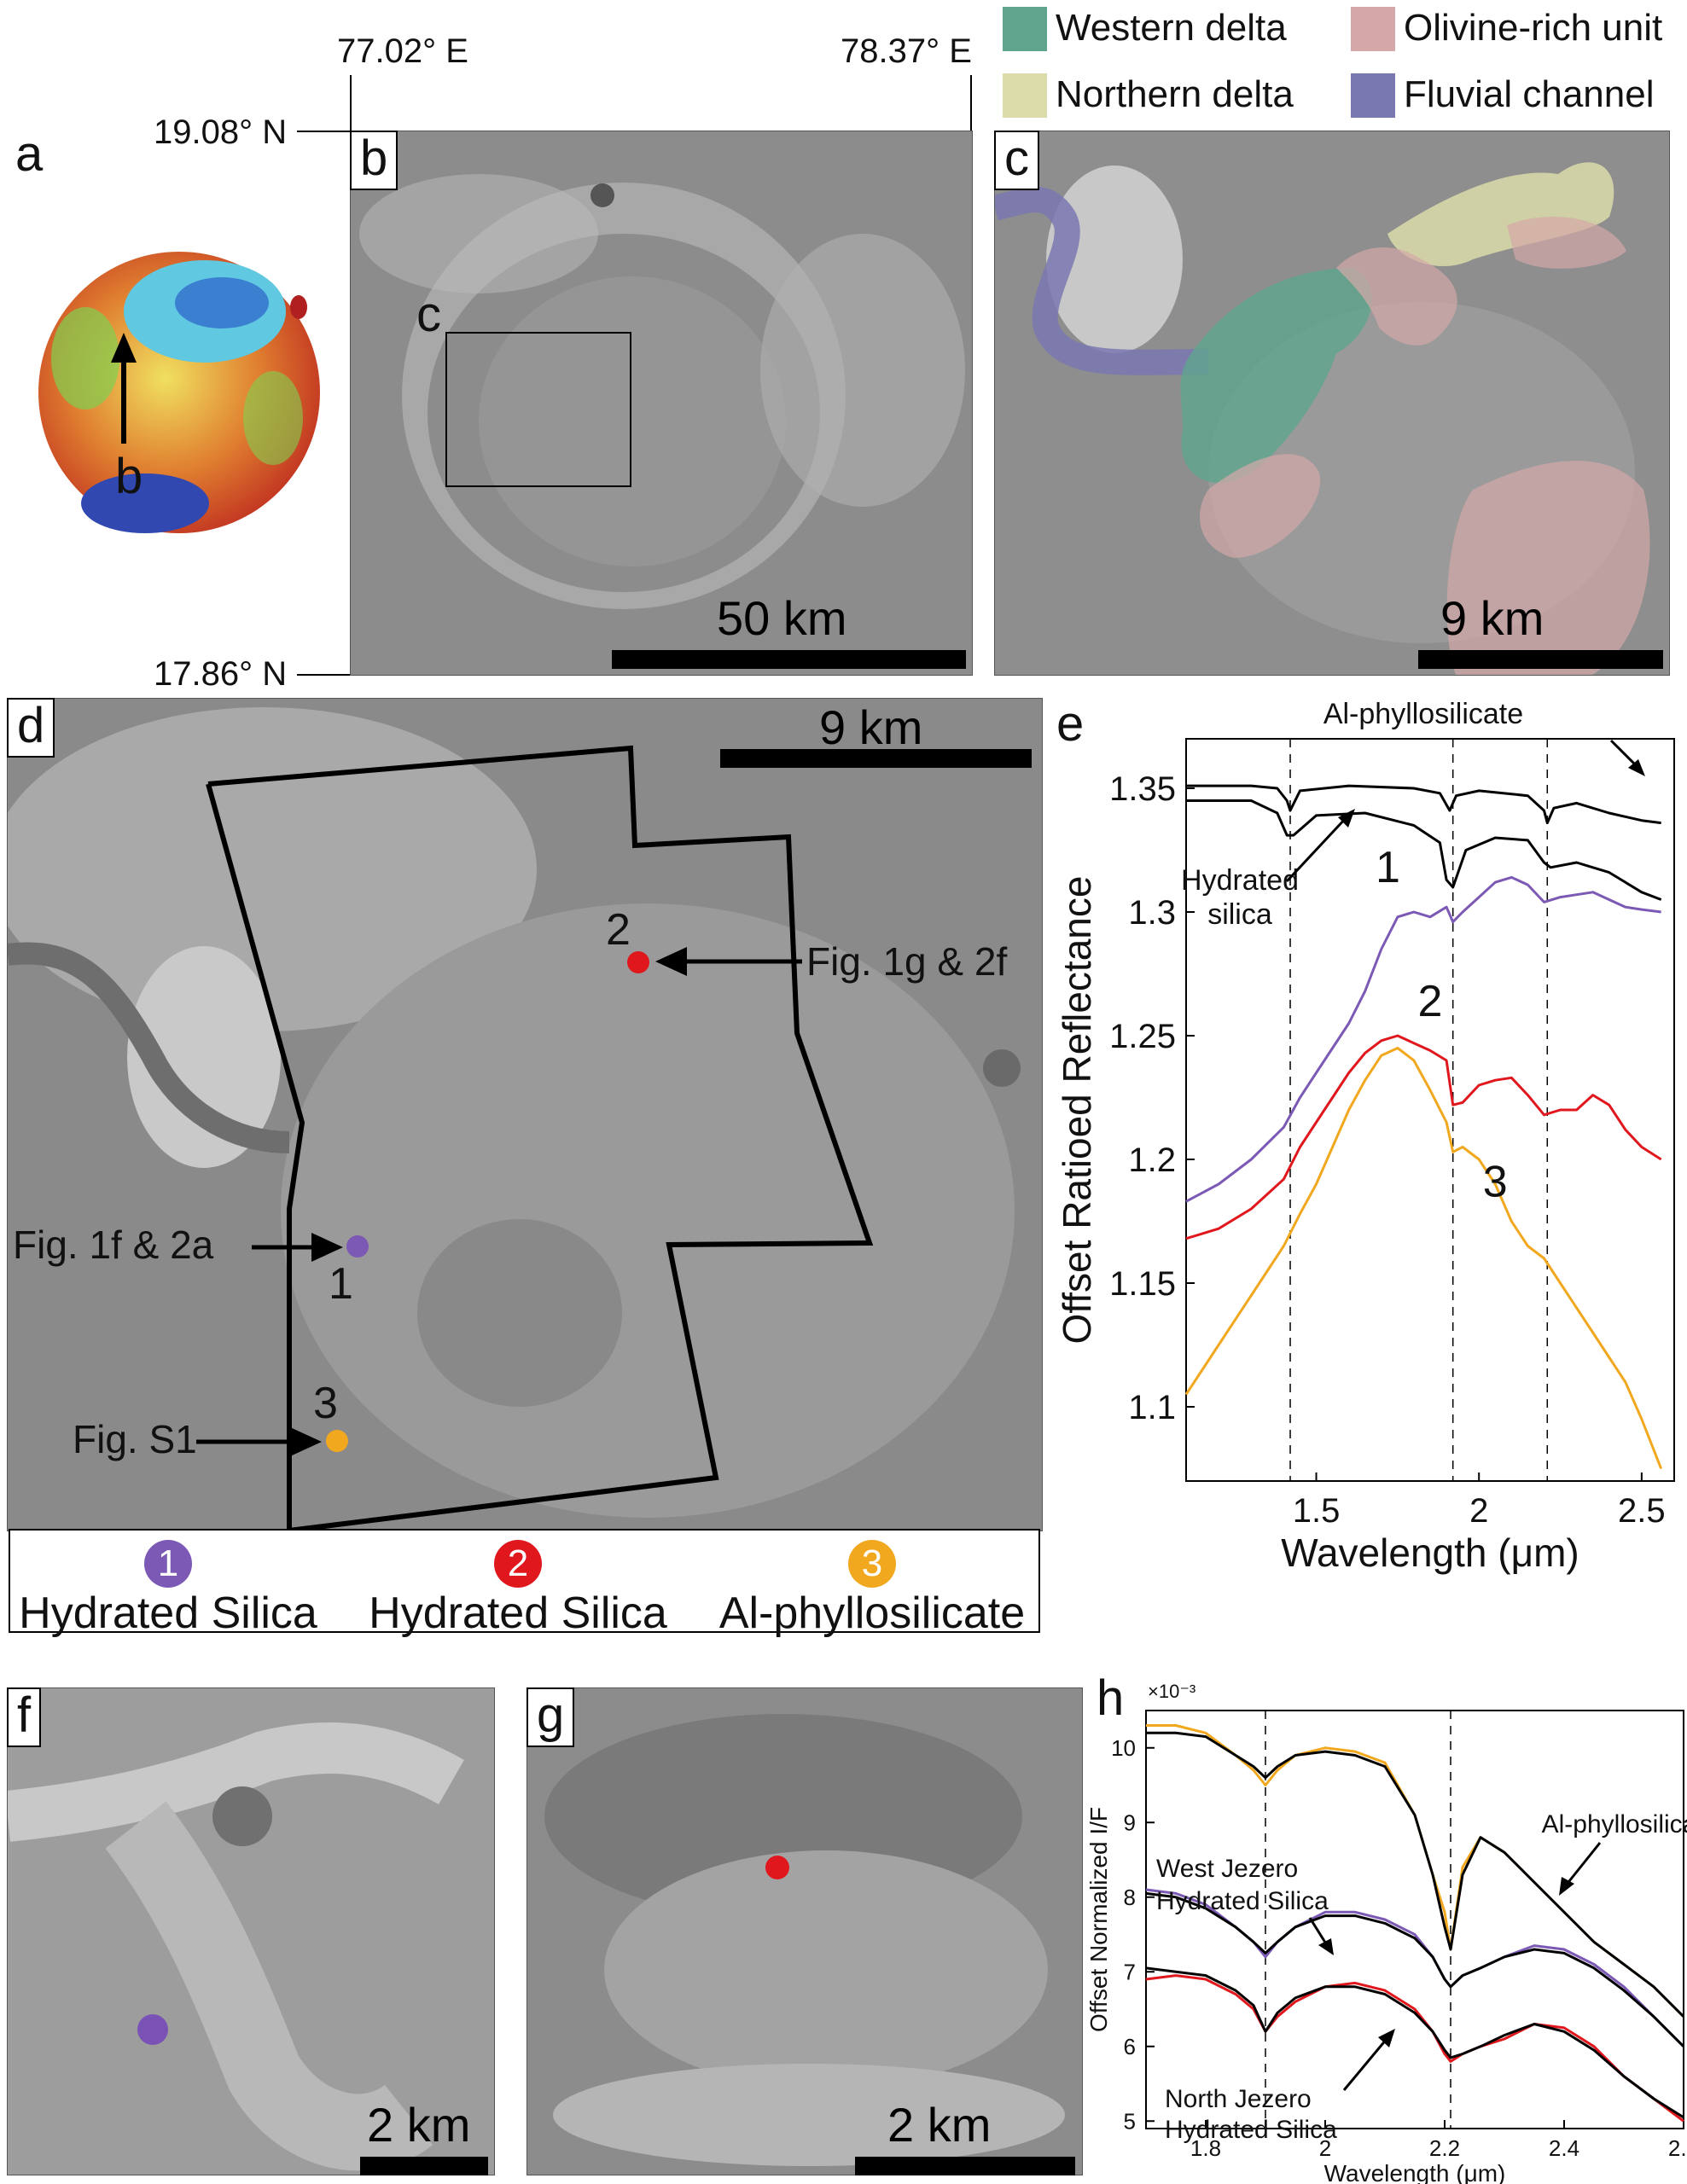 The height and width of the screenshot is (2184, 1687). What do you see at coordinates (1444, 2148) in the screenshot?
I see `x-tick-label-2: 2.2` at bounding box center [1444, 2148].